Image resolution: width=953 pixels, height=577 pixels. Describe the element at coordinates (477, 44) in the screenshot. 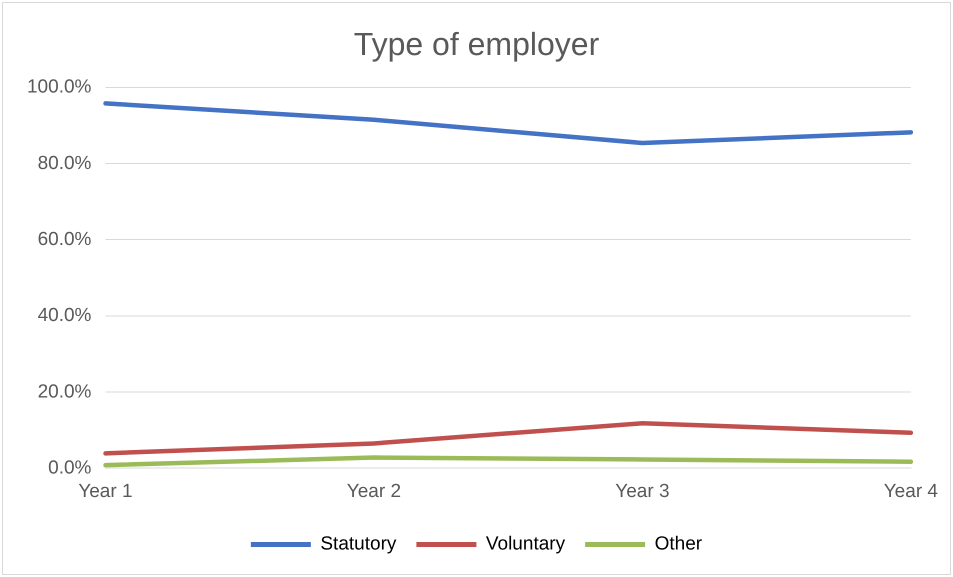

I see `chart-title: Type of employer` at that location.